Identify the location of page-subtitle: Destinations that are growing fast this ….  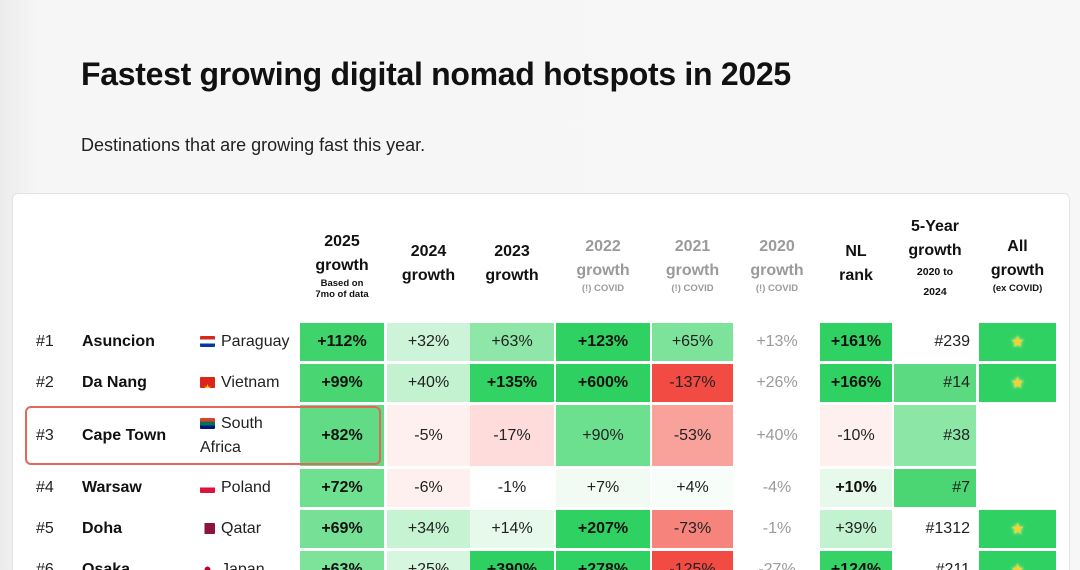
(253, 145).